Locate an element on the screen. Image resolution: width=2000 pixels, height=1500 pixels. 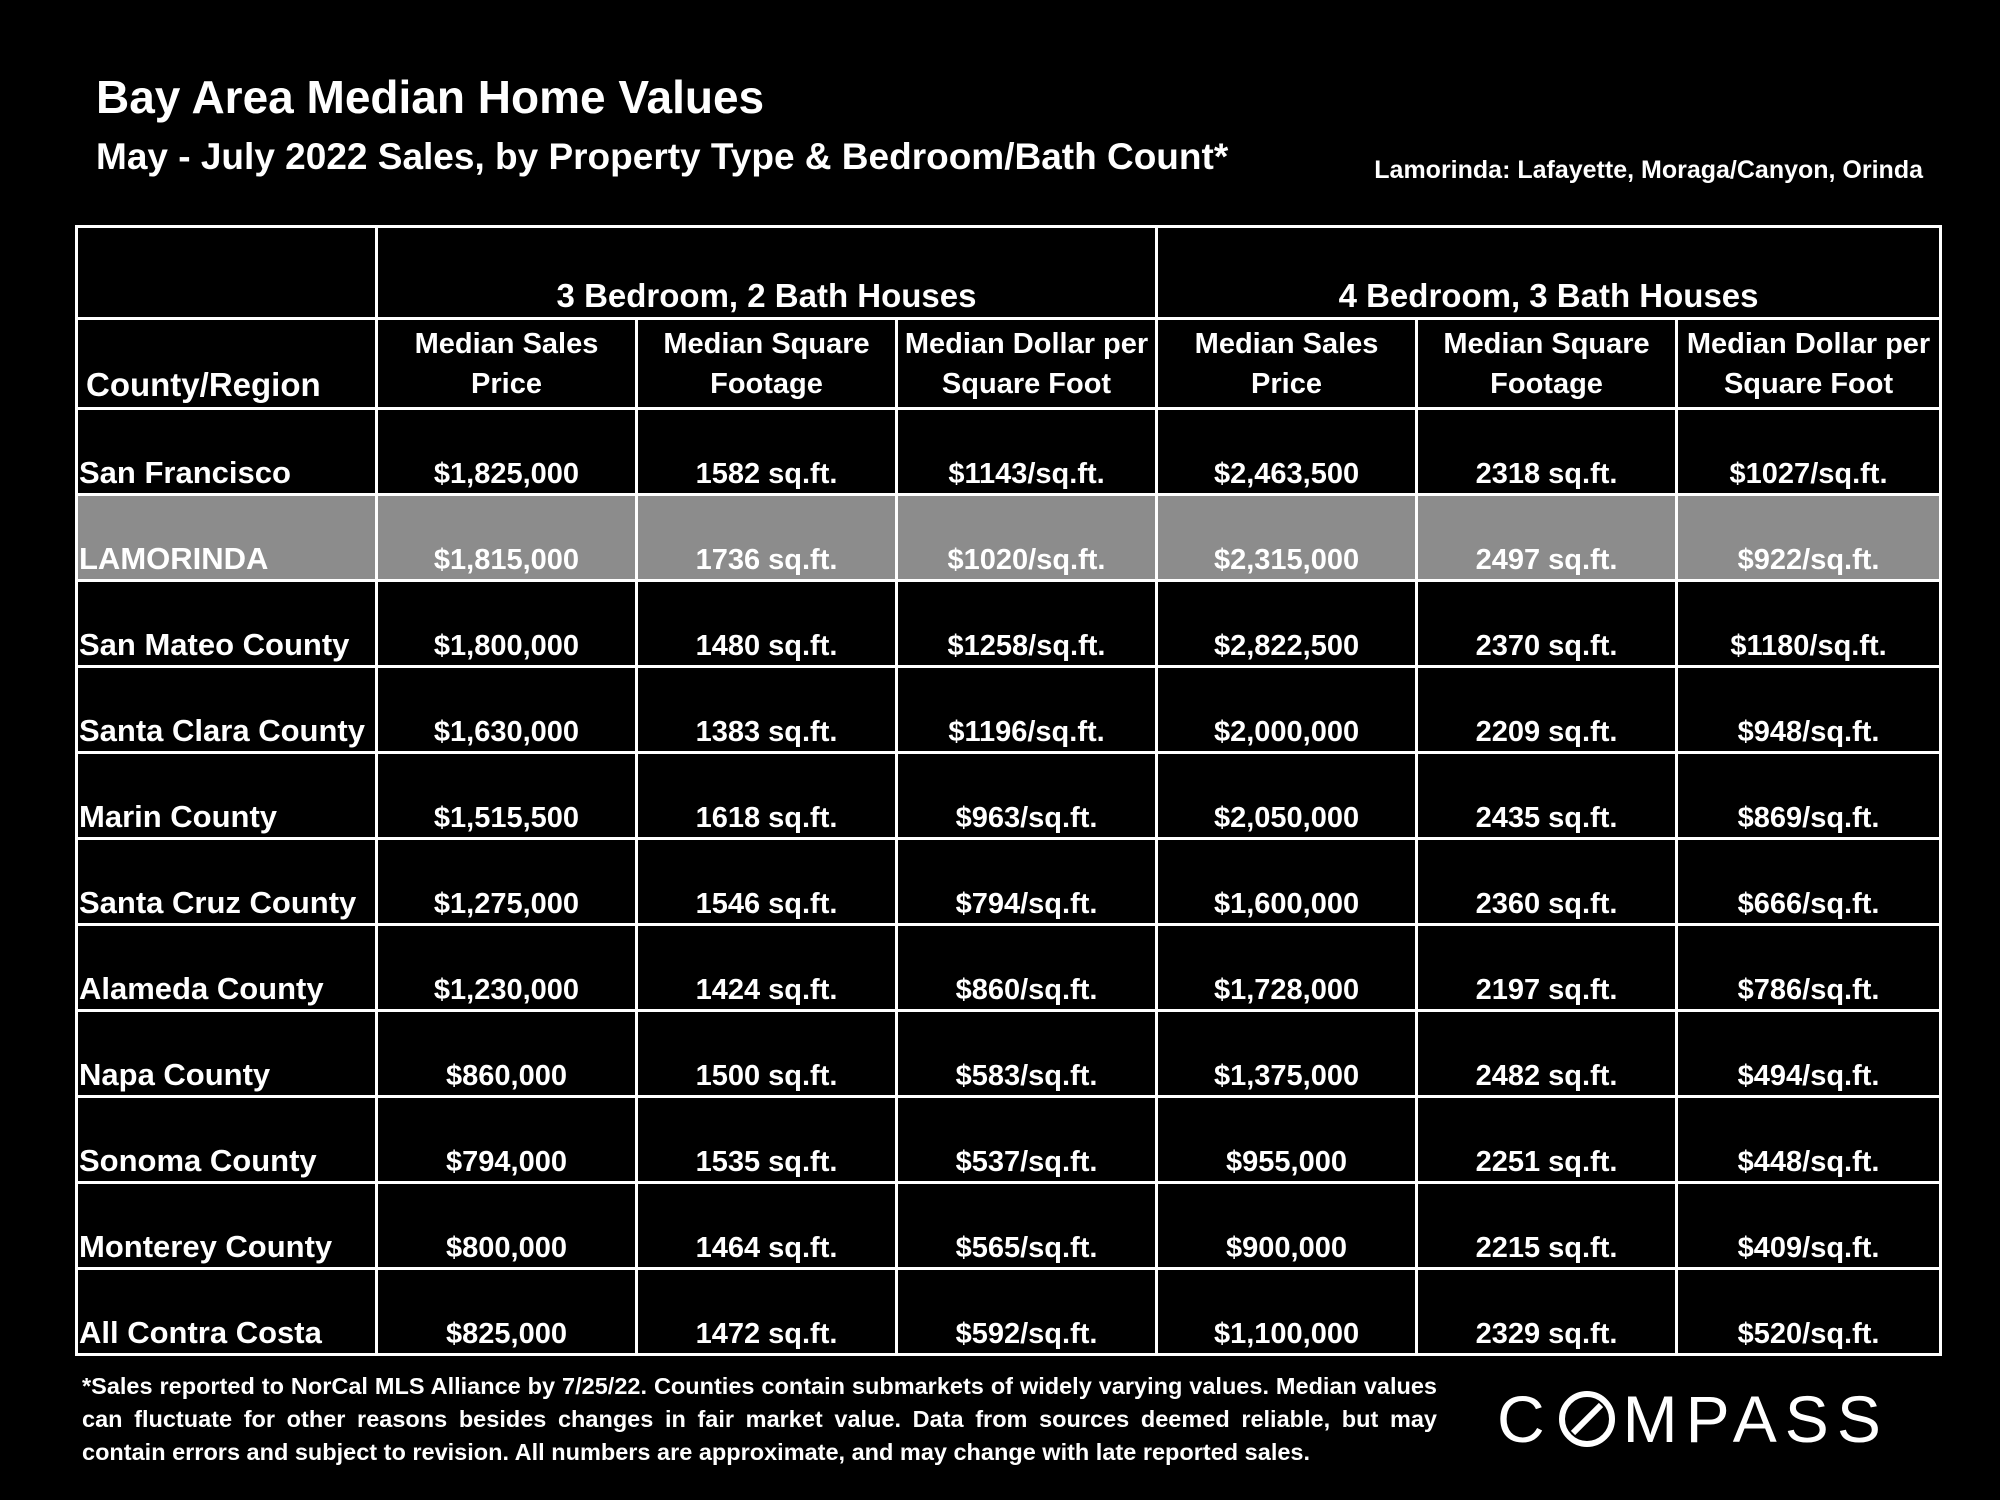
value-cell: $825,000 is located at coordinates (506, 1311).